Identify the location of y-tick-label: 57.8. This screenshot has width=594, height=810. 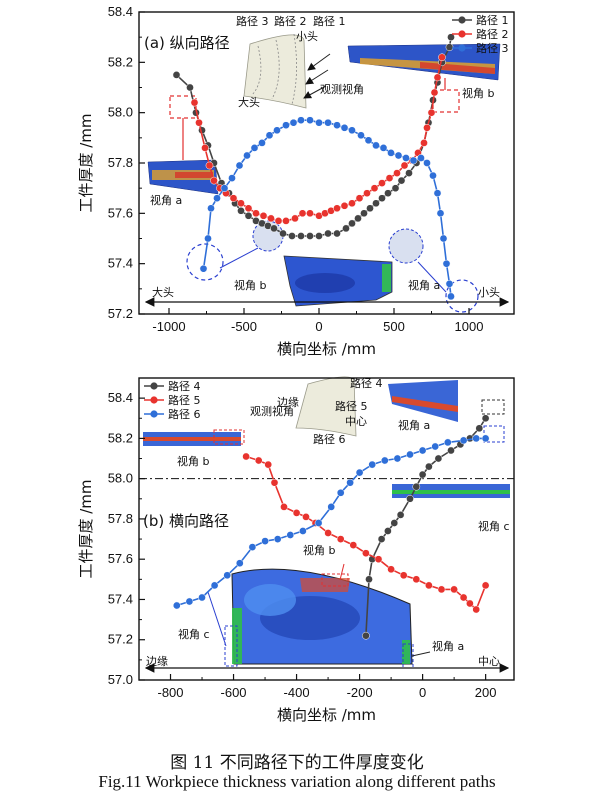
(120, 162).